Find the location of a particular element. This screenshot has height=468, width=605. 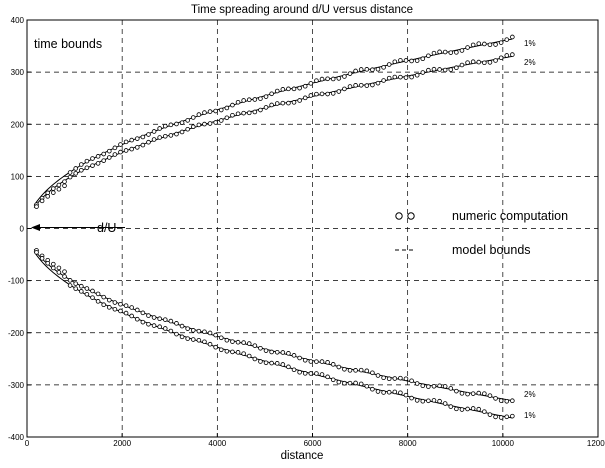

x-tick-label: 0 is located at coordinates (27, 443).